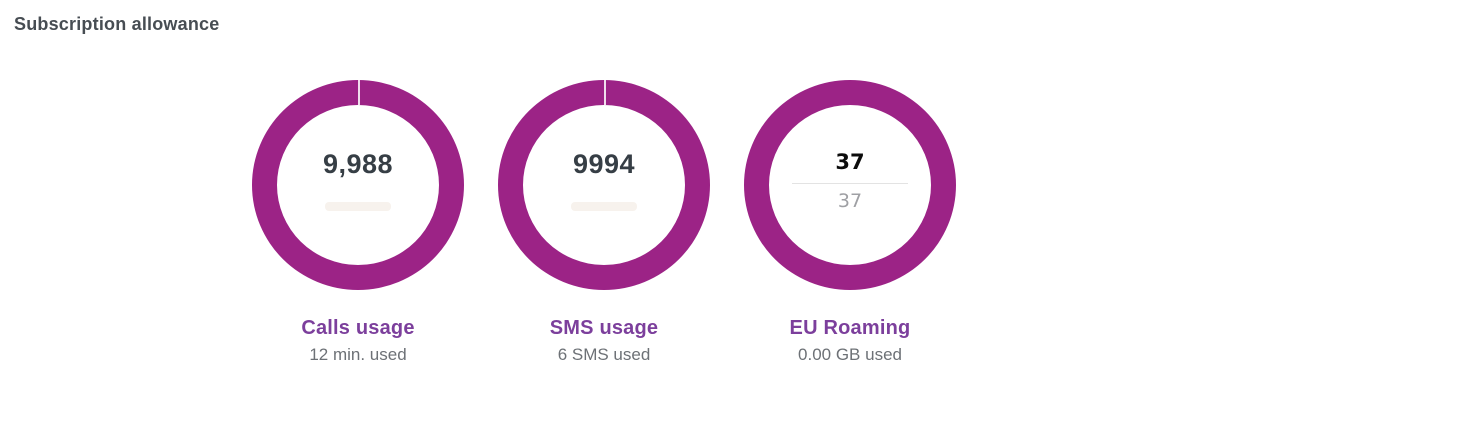 The image size is (1466, 422). I want to click on sms-usage-donut-ring: 9994, so click(604, 185).